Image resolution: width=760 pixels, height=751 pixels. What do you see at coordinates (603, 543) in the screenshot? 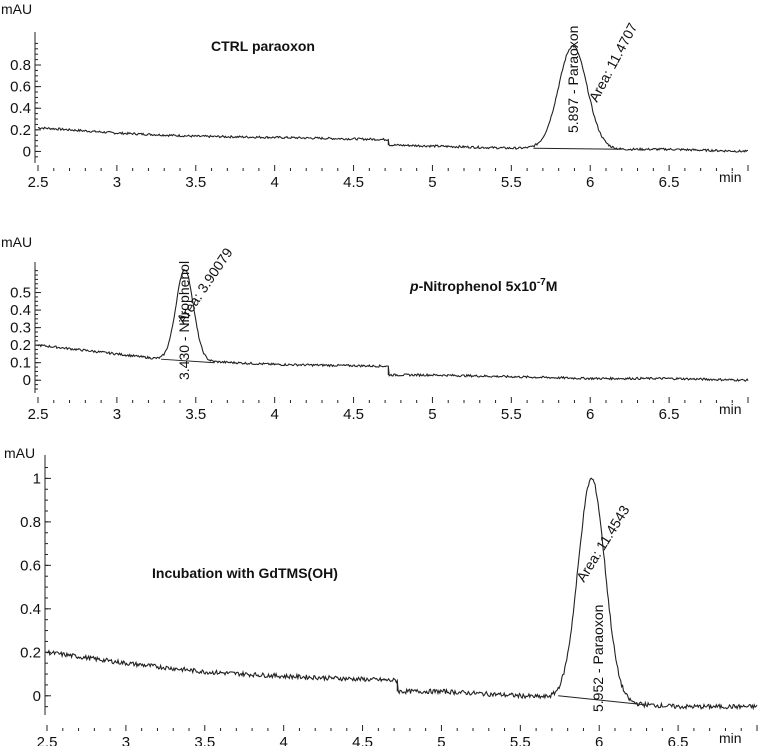
I see `peak-area-label: Area: 11.4543` at bounding box center [603, 543].